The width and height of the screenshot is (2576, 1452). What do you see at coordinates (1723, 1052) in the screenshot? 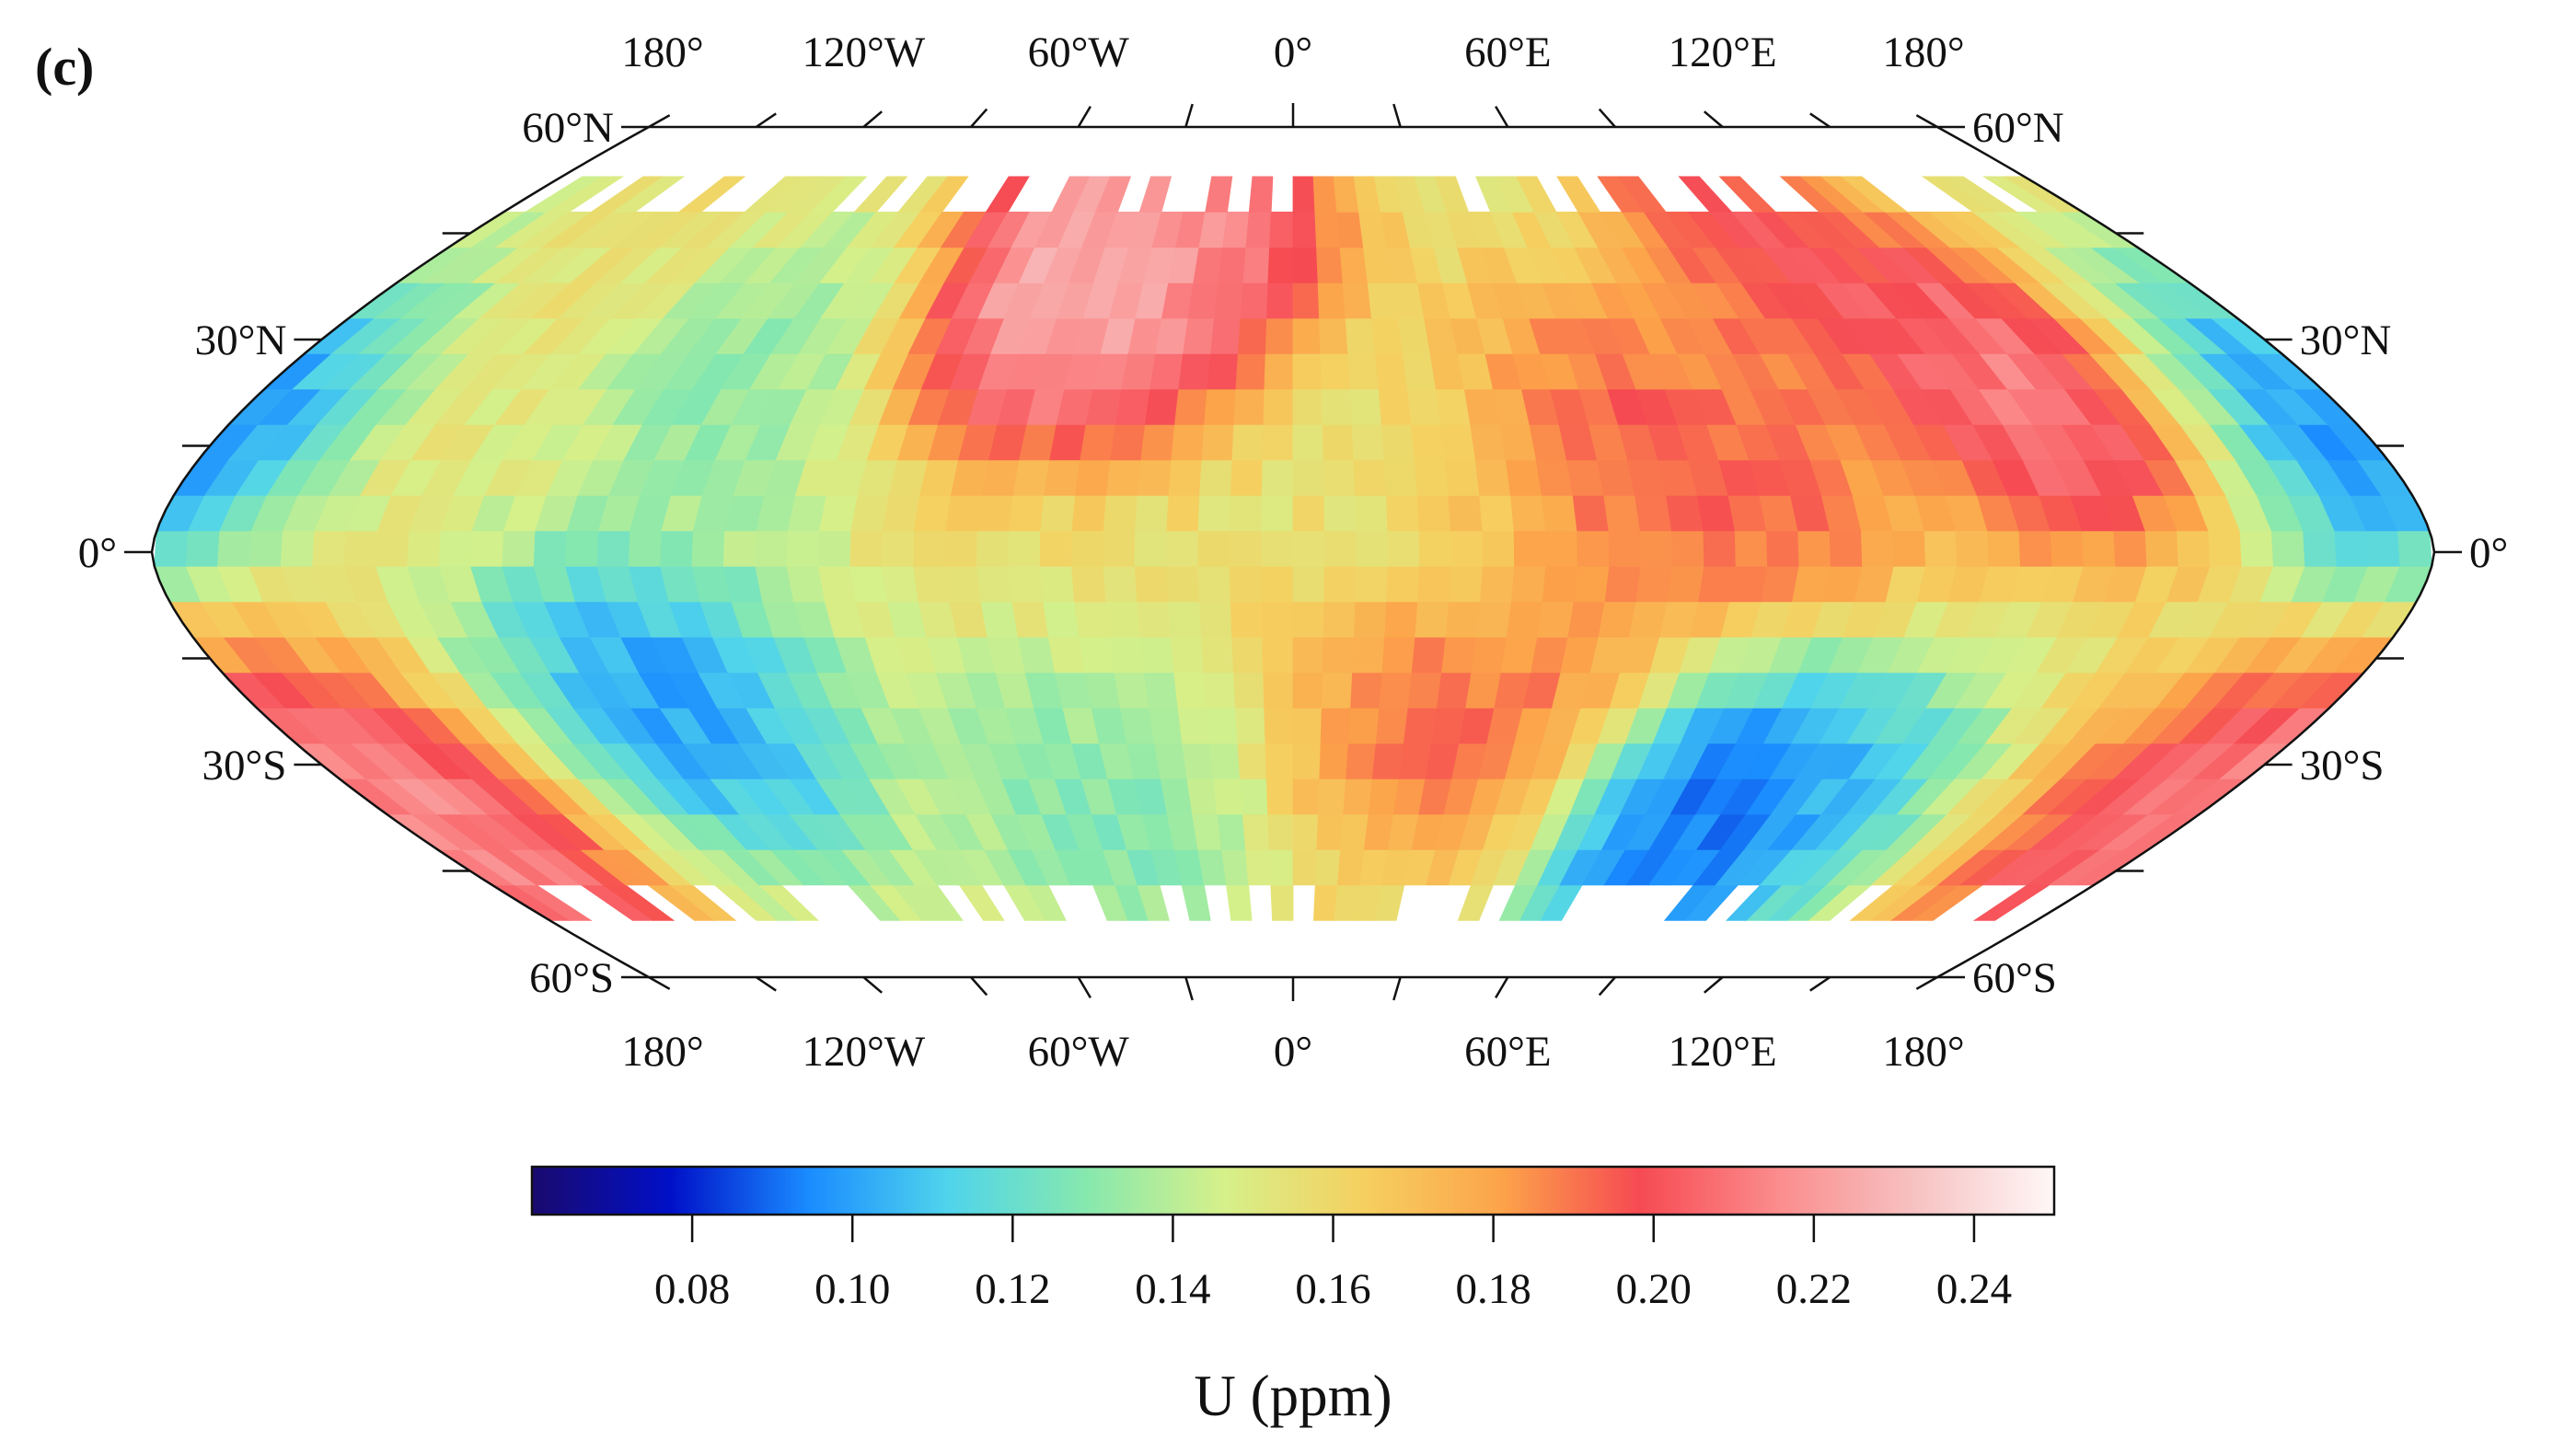
I see `bottom-lon-label: 120°E` at bounding box center [1723, 1052].